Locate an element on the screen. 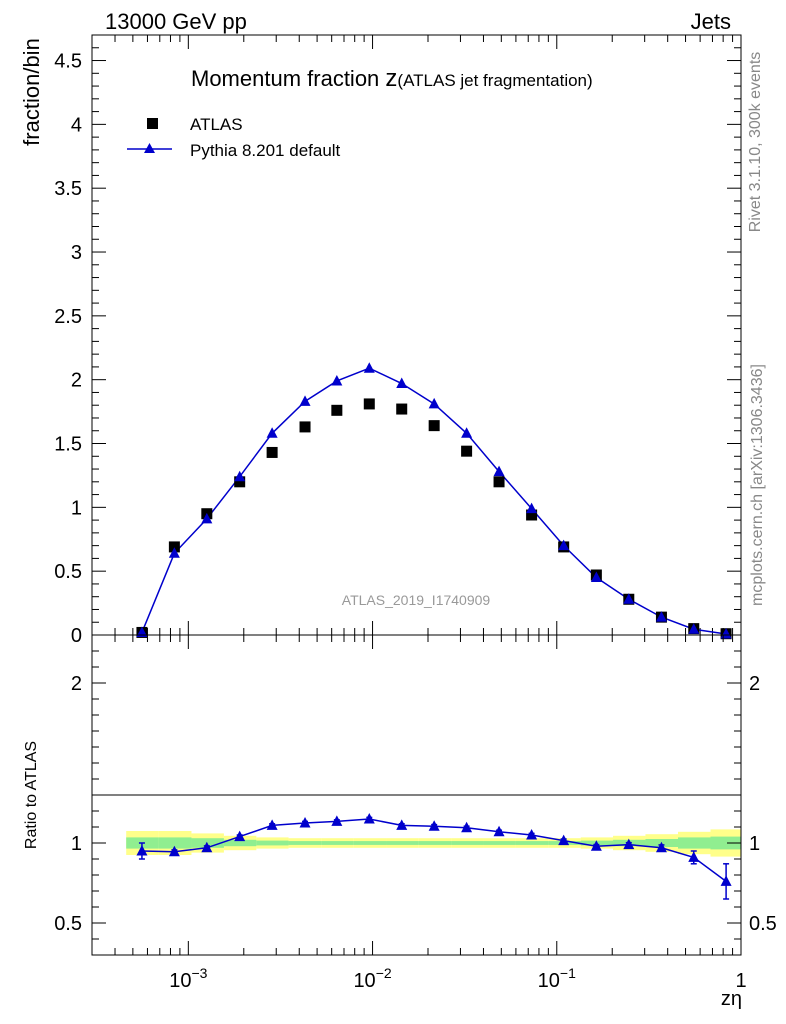 The image size is (786, 1024). ratio-bands is located at coordinates (433, 843).